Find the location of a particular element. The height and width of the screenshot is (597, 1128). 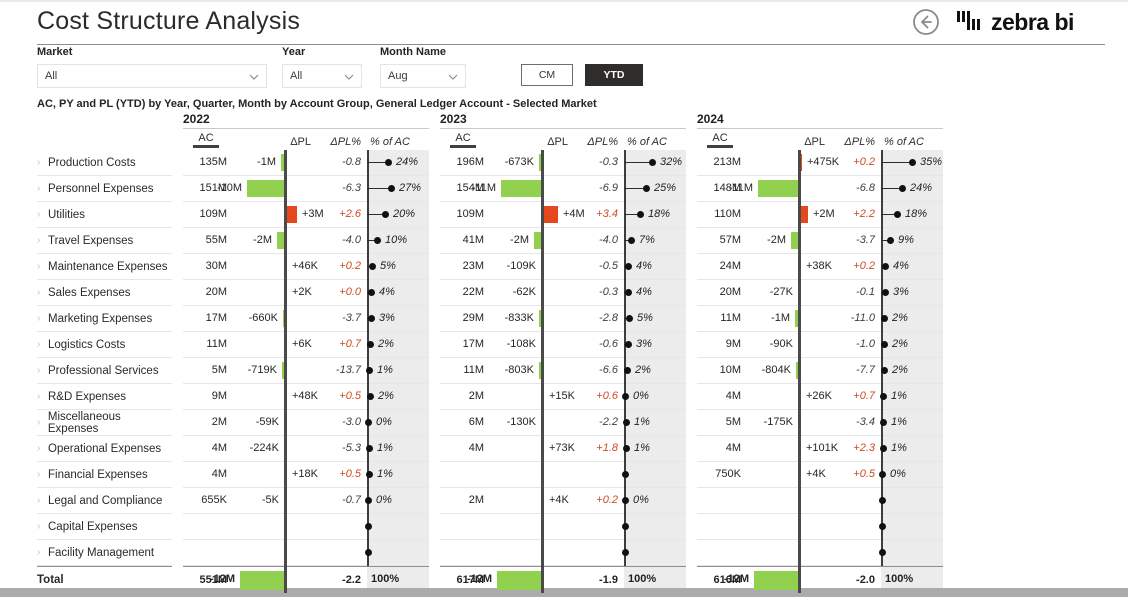

row-label-item: › Miscellaneous Expenses is located at coordinates (104, 423).